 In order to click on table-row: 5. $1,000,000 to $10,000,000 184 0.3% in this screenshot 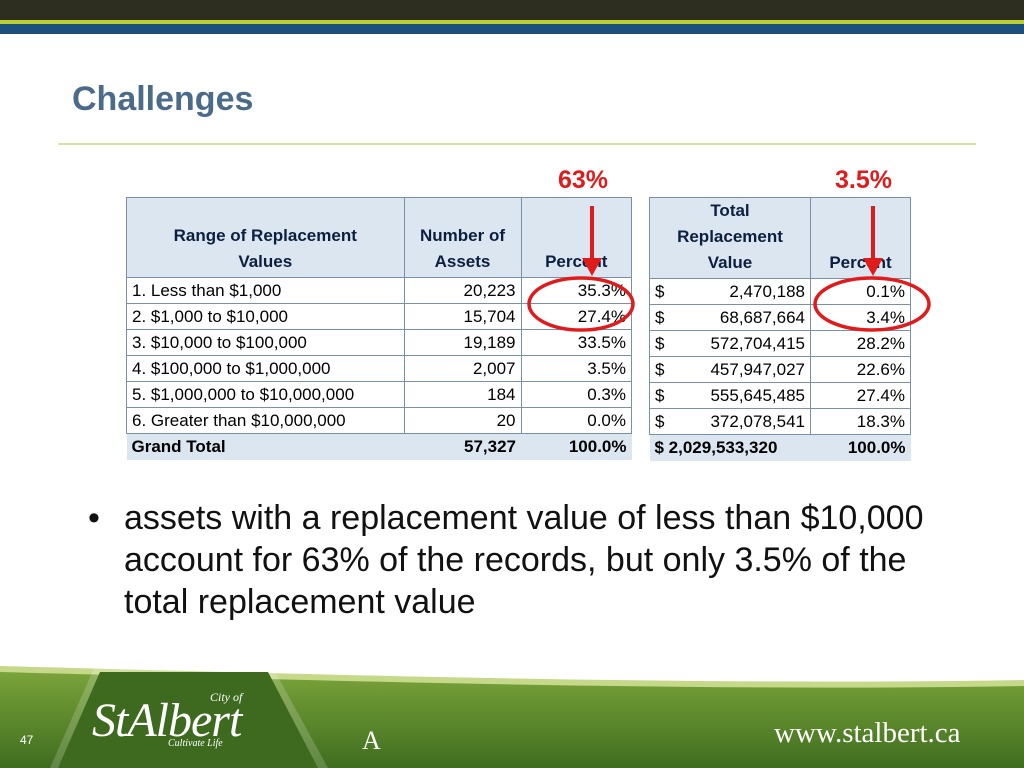, I will do `click(379, 394)`.